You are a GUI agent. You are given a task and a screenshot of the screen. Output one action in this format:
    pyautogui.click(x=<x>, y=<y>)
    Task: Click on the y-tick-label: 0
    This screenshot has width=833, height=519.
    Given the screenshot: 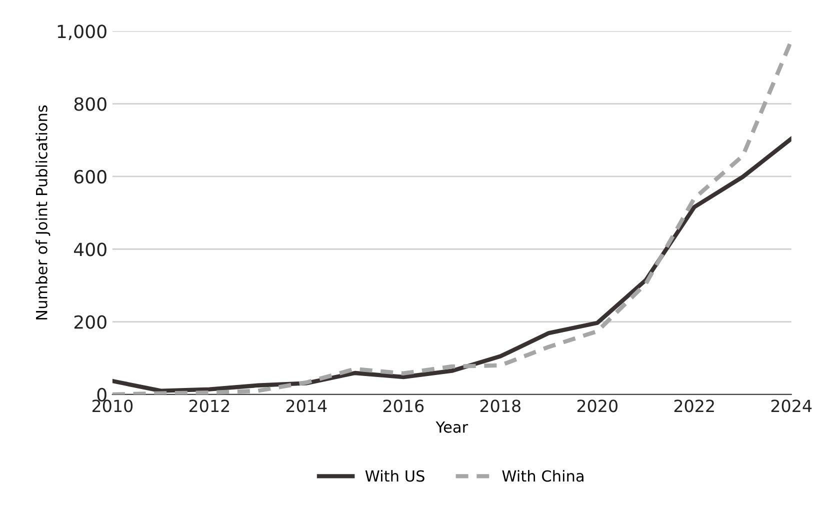 What is the action you would take?
    pyautogui.click(x=101, y=395)
    